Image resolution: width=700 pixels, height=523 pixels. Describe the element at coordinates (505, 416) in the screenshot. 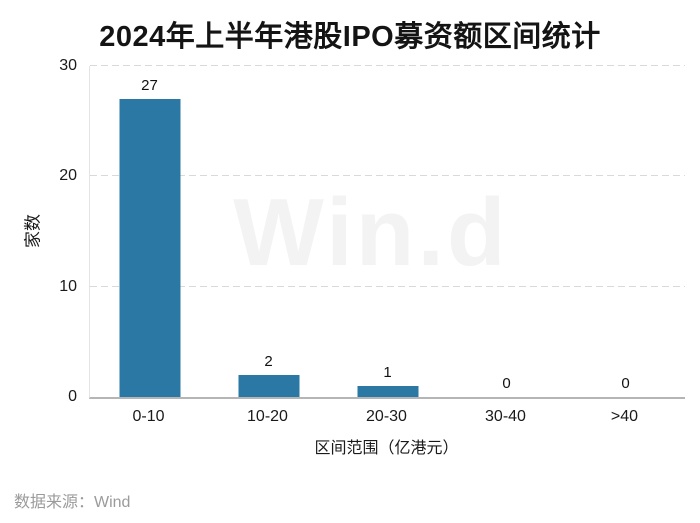

I see `x-tick-label-30-40: 30-40` at that location.